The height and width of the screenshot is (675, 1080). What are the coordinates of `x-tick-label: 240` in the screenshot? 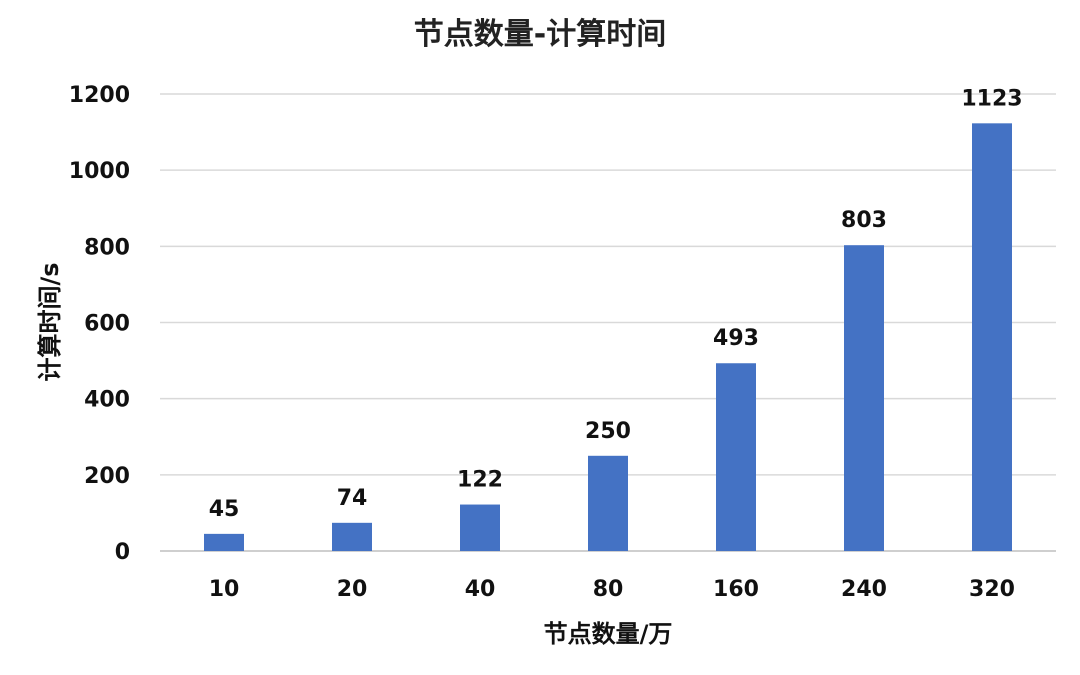 It's located at (864, 589).